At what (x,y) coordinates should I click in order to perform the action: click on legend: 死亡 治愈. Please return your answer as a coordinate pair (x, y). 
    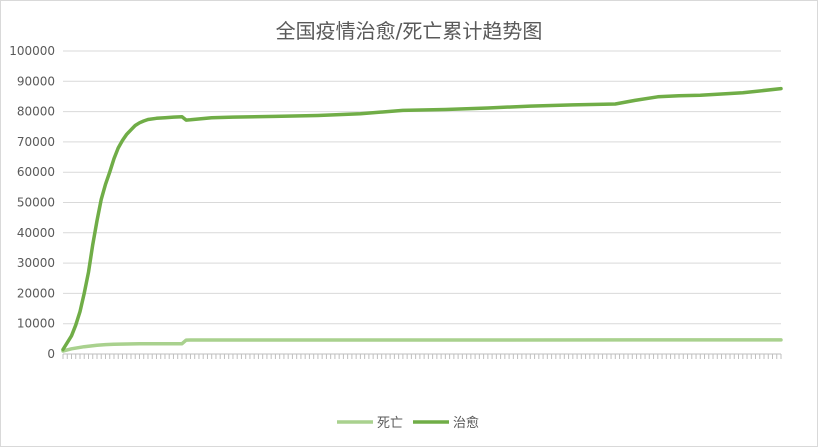
    Looking at the image, I should click on (408, 423).